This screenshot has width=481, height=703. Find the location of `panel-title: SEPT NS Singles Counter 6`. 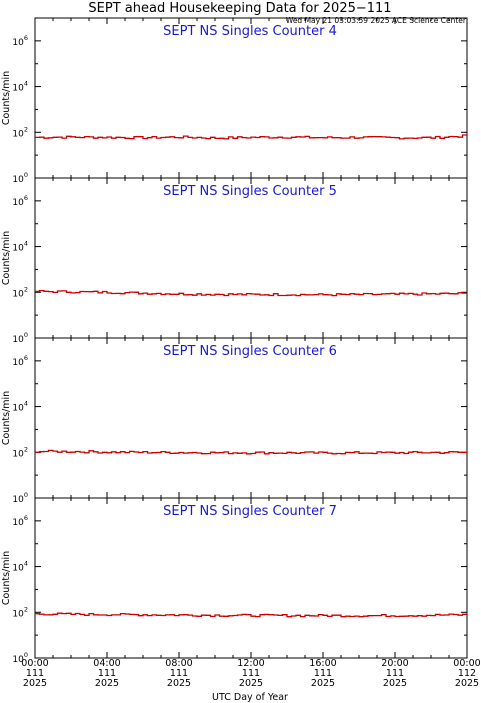

panel-title: SEPT NS Singles Counter 6 is located at coordinates (250, 351).